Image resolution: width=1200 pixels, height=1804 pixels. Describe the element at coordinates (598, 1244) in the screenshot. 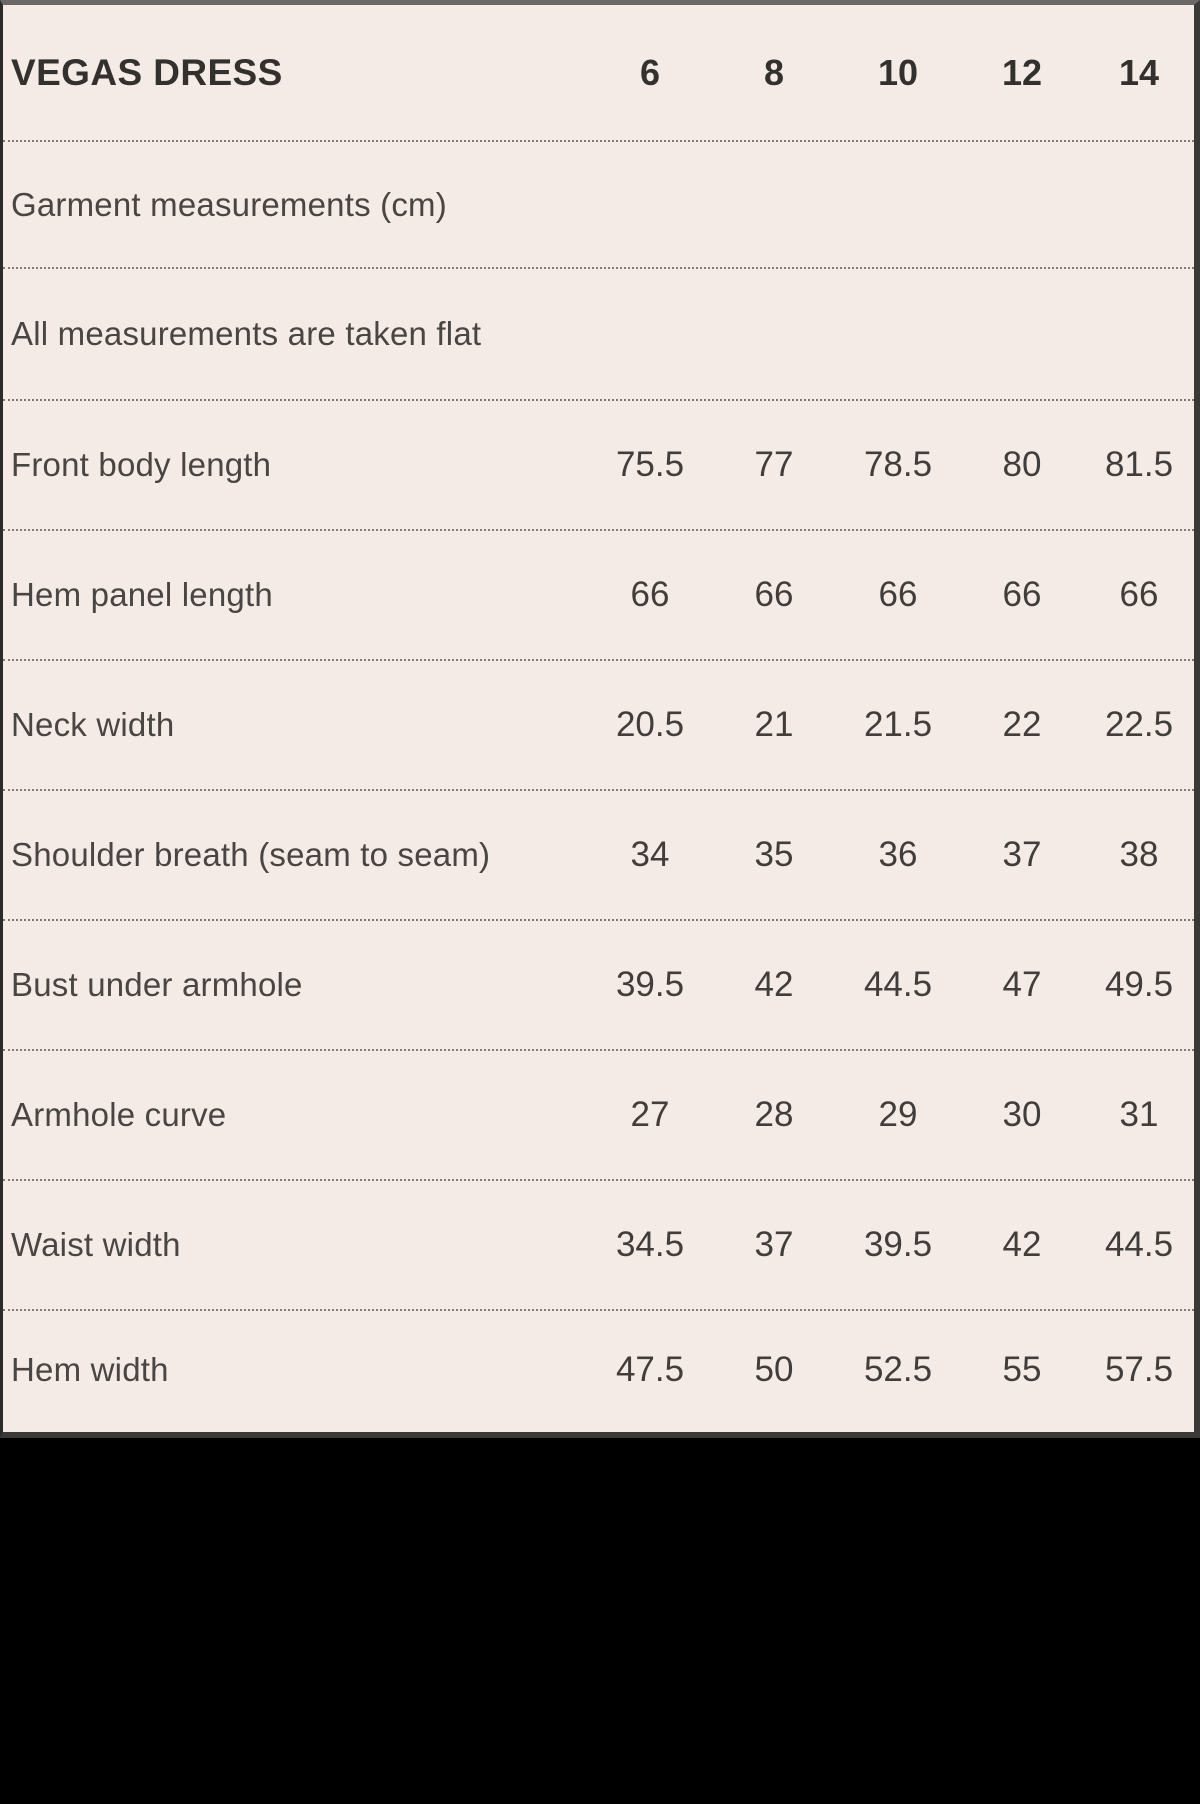

I see `table-row-waist-width: Waist width 34.5 37 39.5 42 44.5` at that location.